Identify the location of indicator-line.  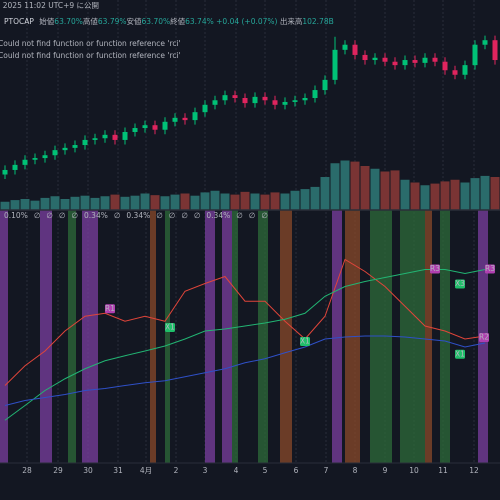
(245, 370).